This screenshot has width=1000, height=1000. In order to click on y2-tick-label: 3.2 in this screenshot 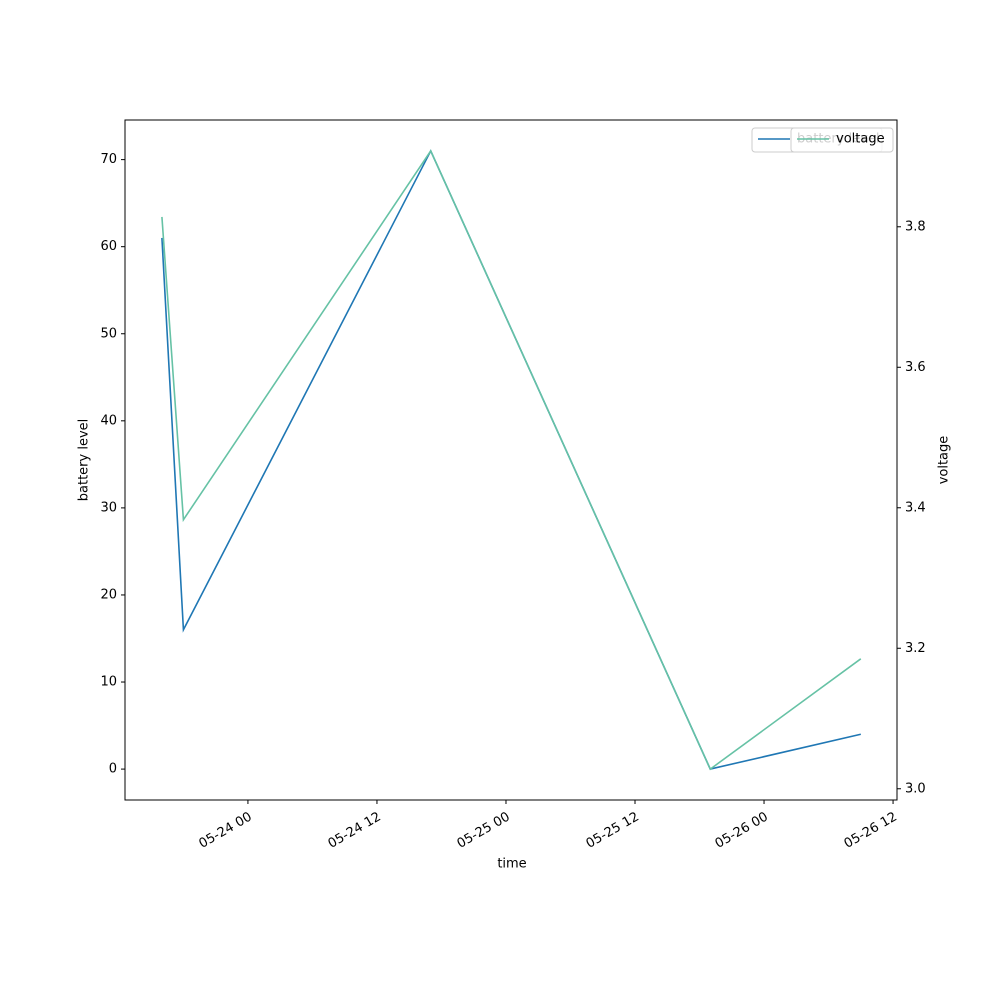, I will do `click(915, 648)`.